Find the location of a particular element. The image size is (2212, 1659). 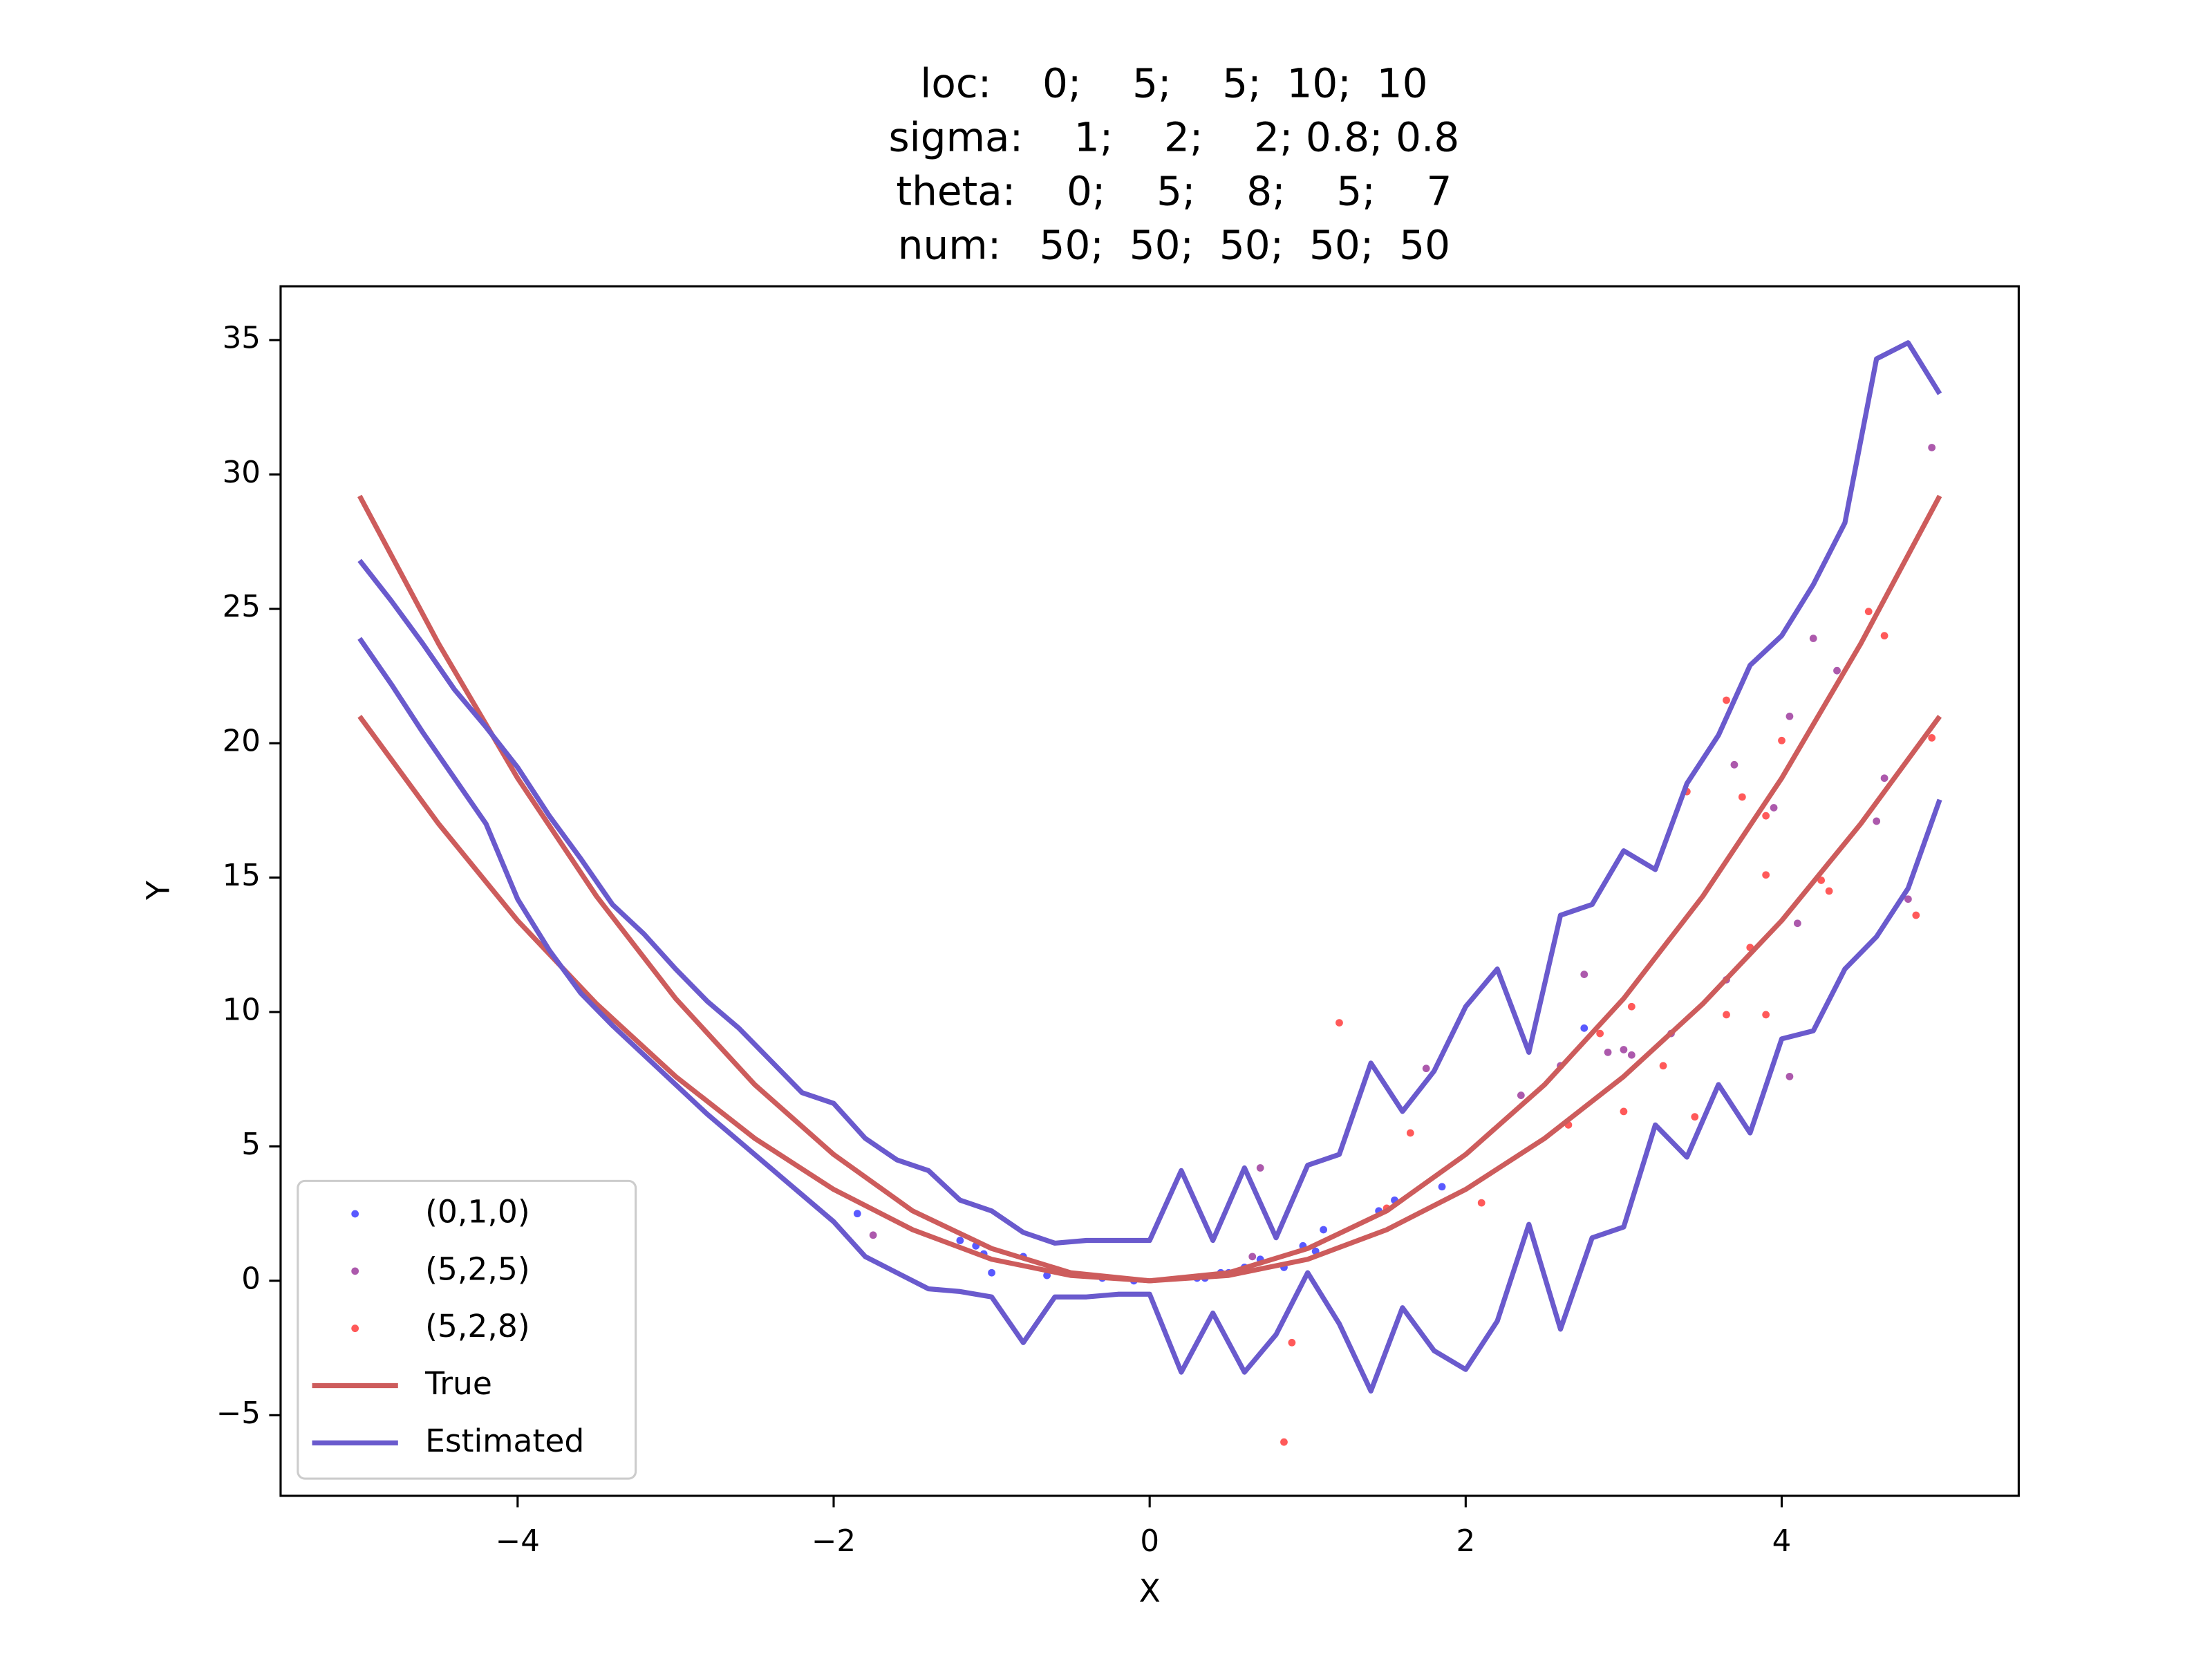

y-tick-label: 10 is located at coordinates (242, 1011).